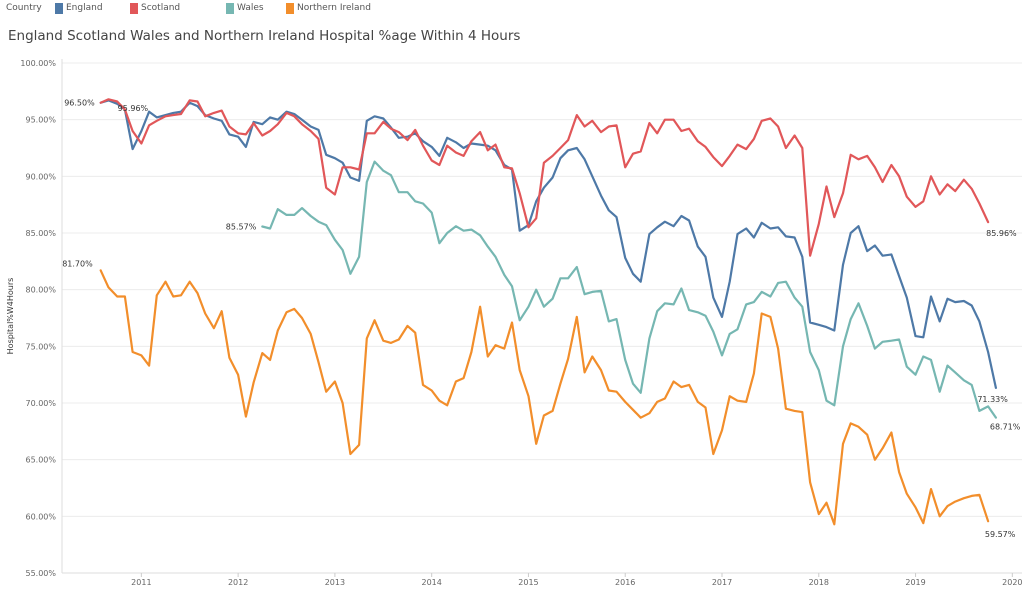 This screenshot has width=1024, height=591. Describe the element at coordinates (40, 516) in the screenshot. I see `y-tick-label: 60.00%` at that location.